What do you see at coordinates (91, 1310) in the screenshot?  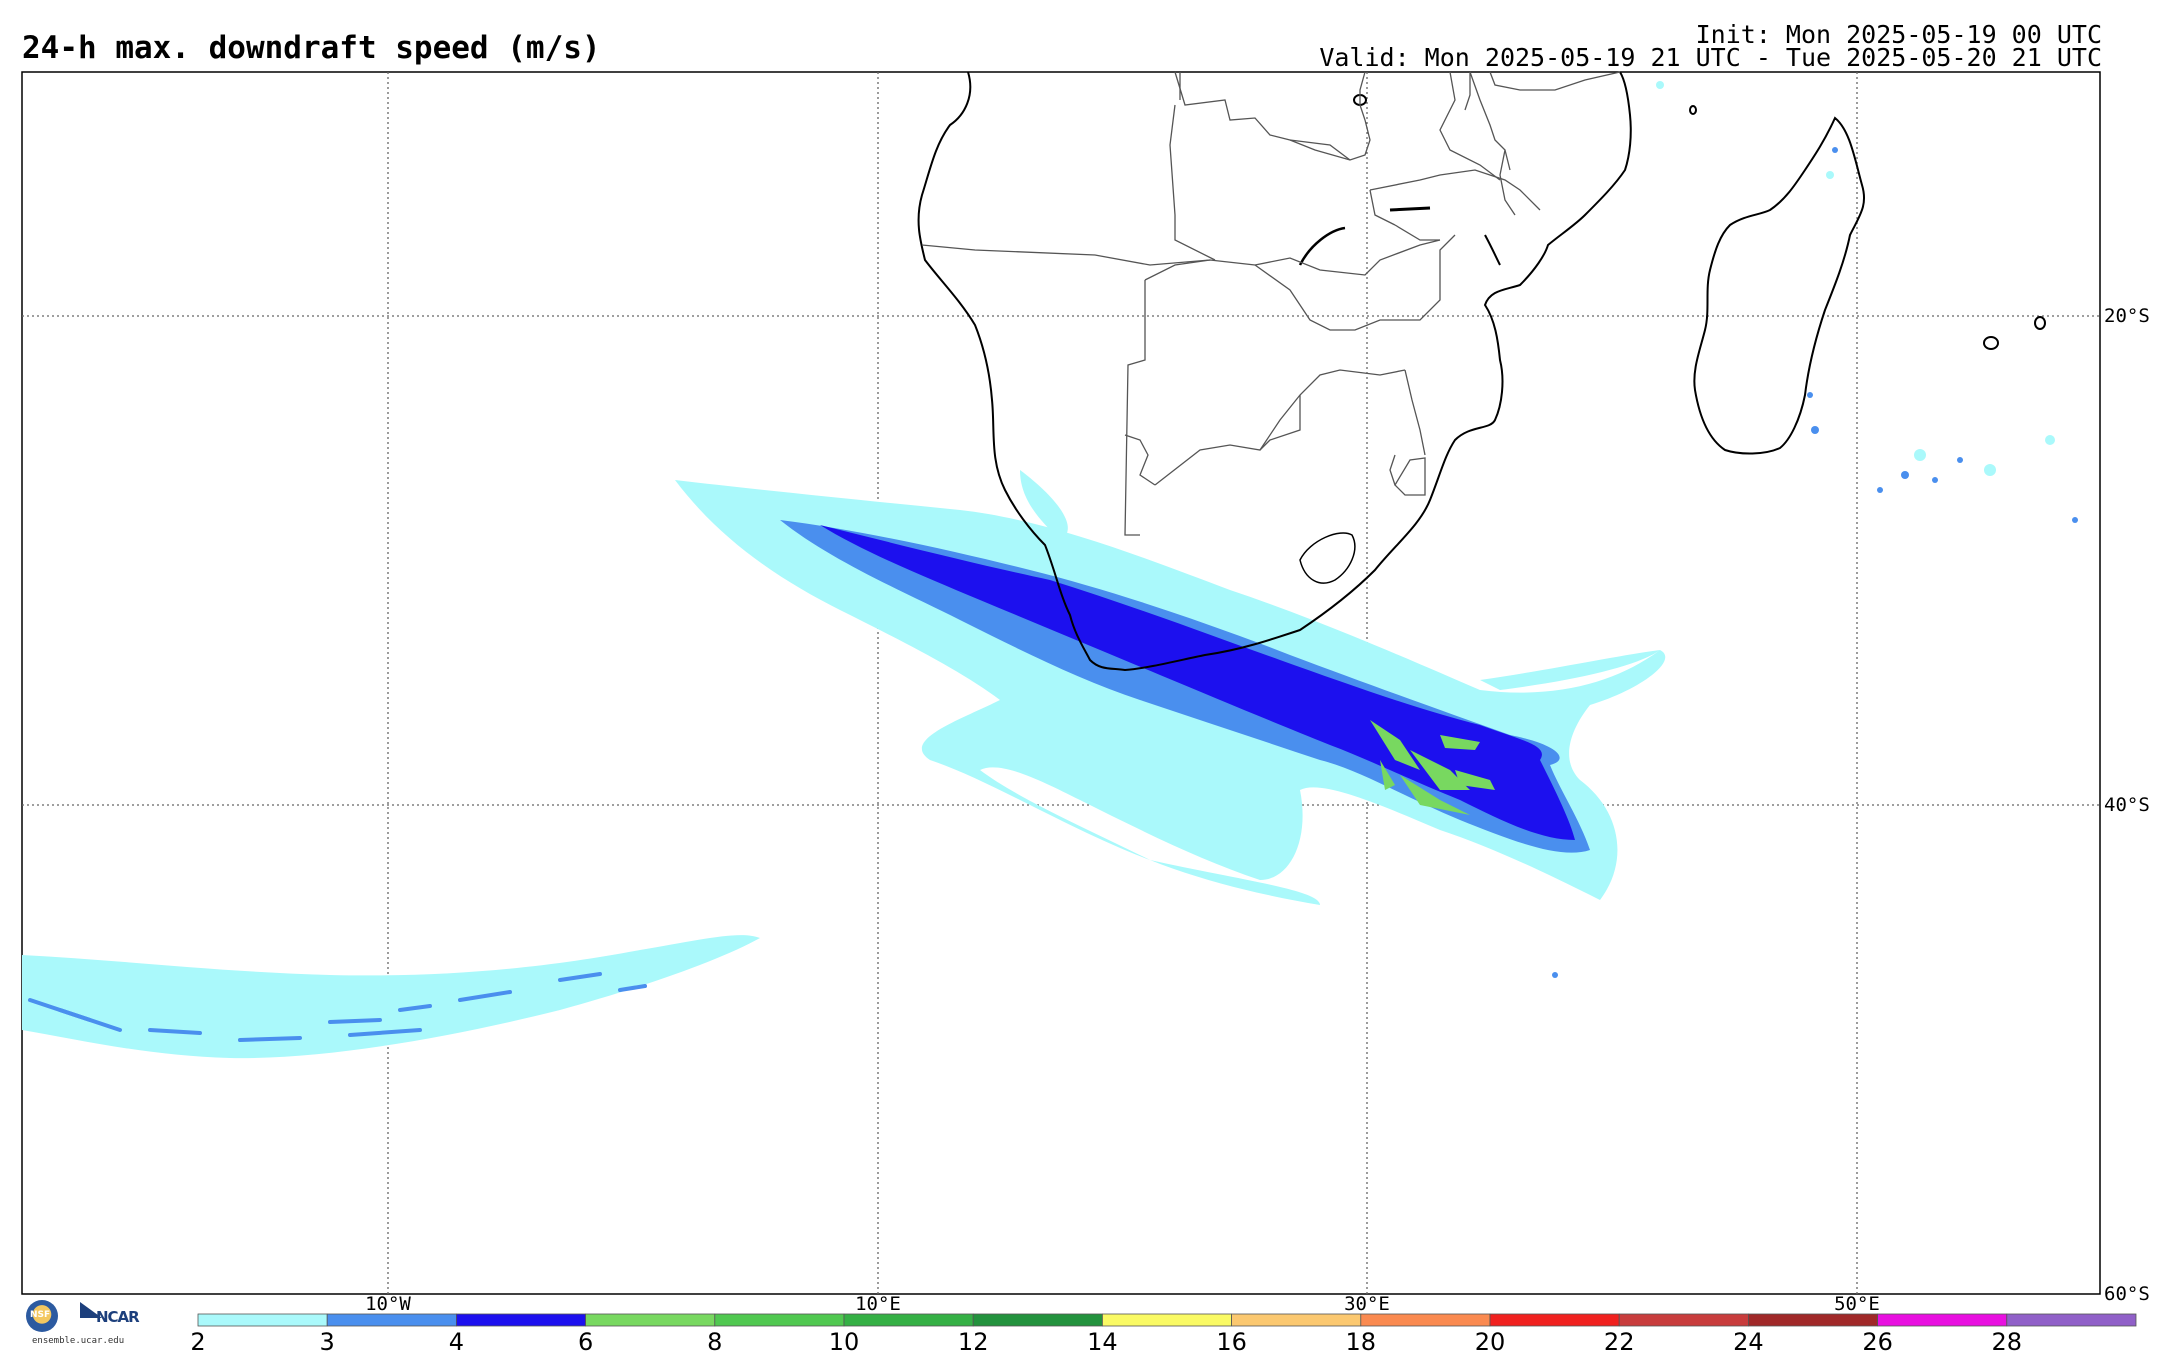 I see `ncar-logo-mark` at bounding box center [91, 1310].